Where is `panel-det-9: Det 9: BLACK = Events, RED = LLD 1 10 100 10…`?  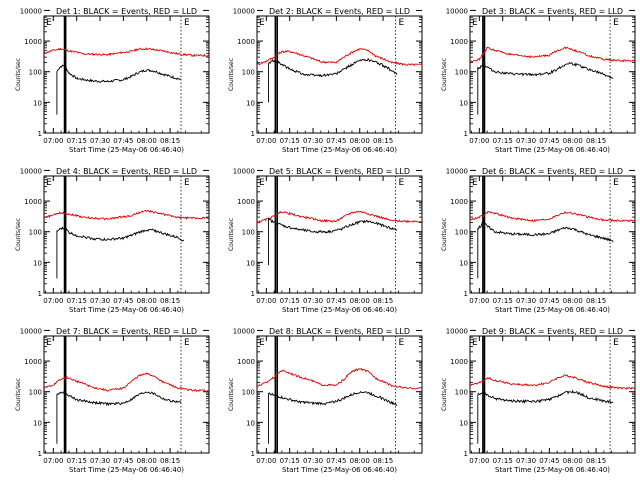
panel-det-9: Det 9: BLACK = Events, RED = LLD 1 10 100 10… is located at coordinates (538, 400).